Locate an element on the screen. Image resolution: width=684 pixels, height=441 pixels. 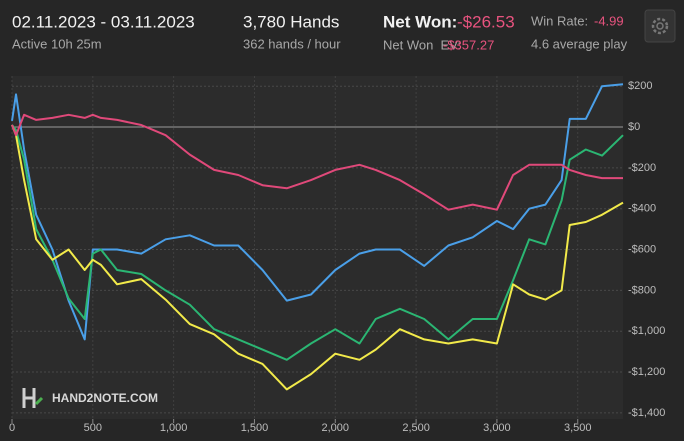
x-tick-label: 1,000 is located at coordinates (174, 428).